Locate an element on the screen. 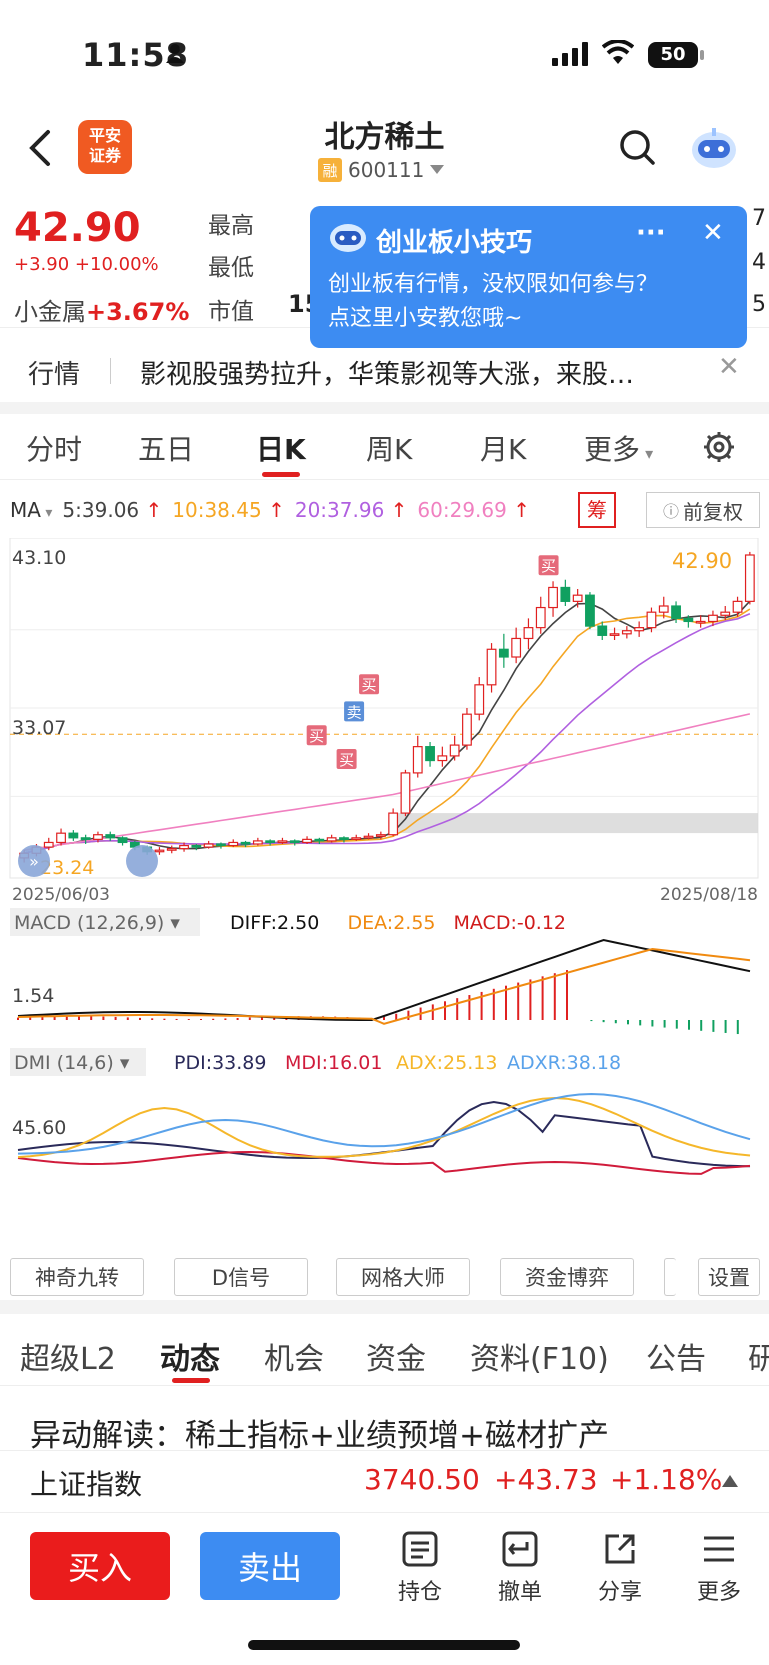 The width and height of the screenshot is (769, 1665). status-time: 11:58 is located at coordinates (135, 55).